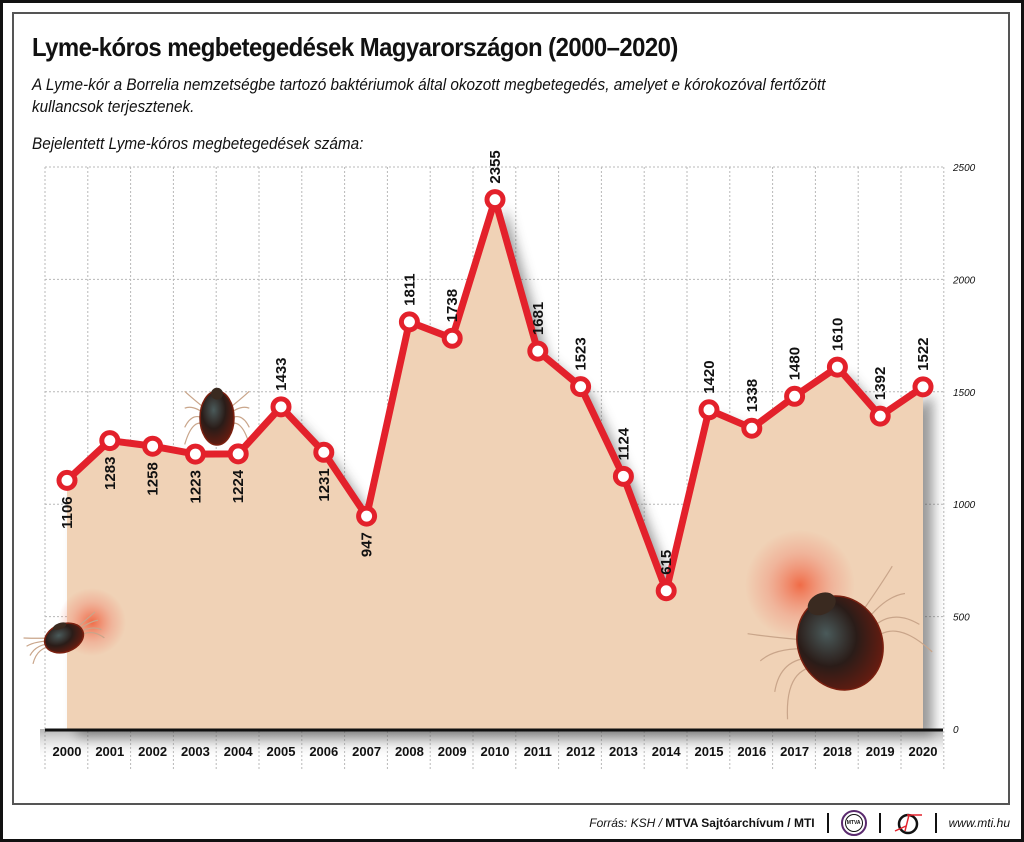 Image resolution: width=1024 pixels, height=842 pixels. What do you see at coordinates (152, 751) in the screenshot?
I see `x-tick-label: 2002` at bounding box center [152, 751].